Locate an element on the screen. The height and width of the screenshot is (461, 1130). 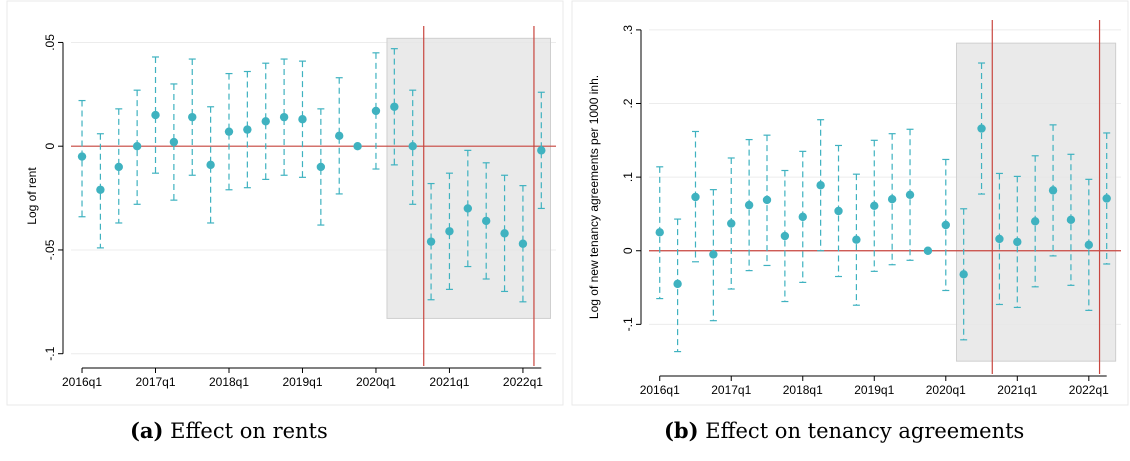
caption-text: Effect on tenancy agreements is located at coordinates (865, 431).